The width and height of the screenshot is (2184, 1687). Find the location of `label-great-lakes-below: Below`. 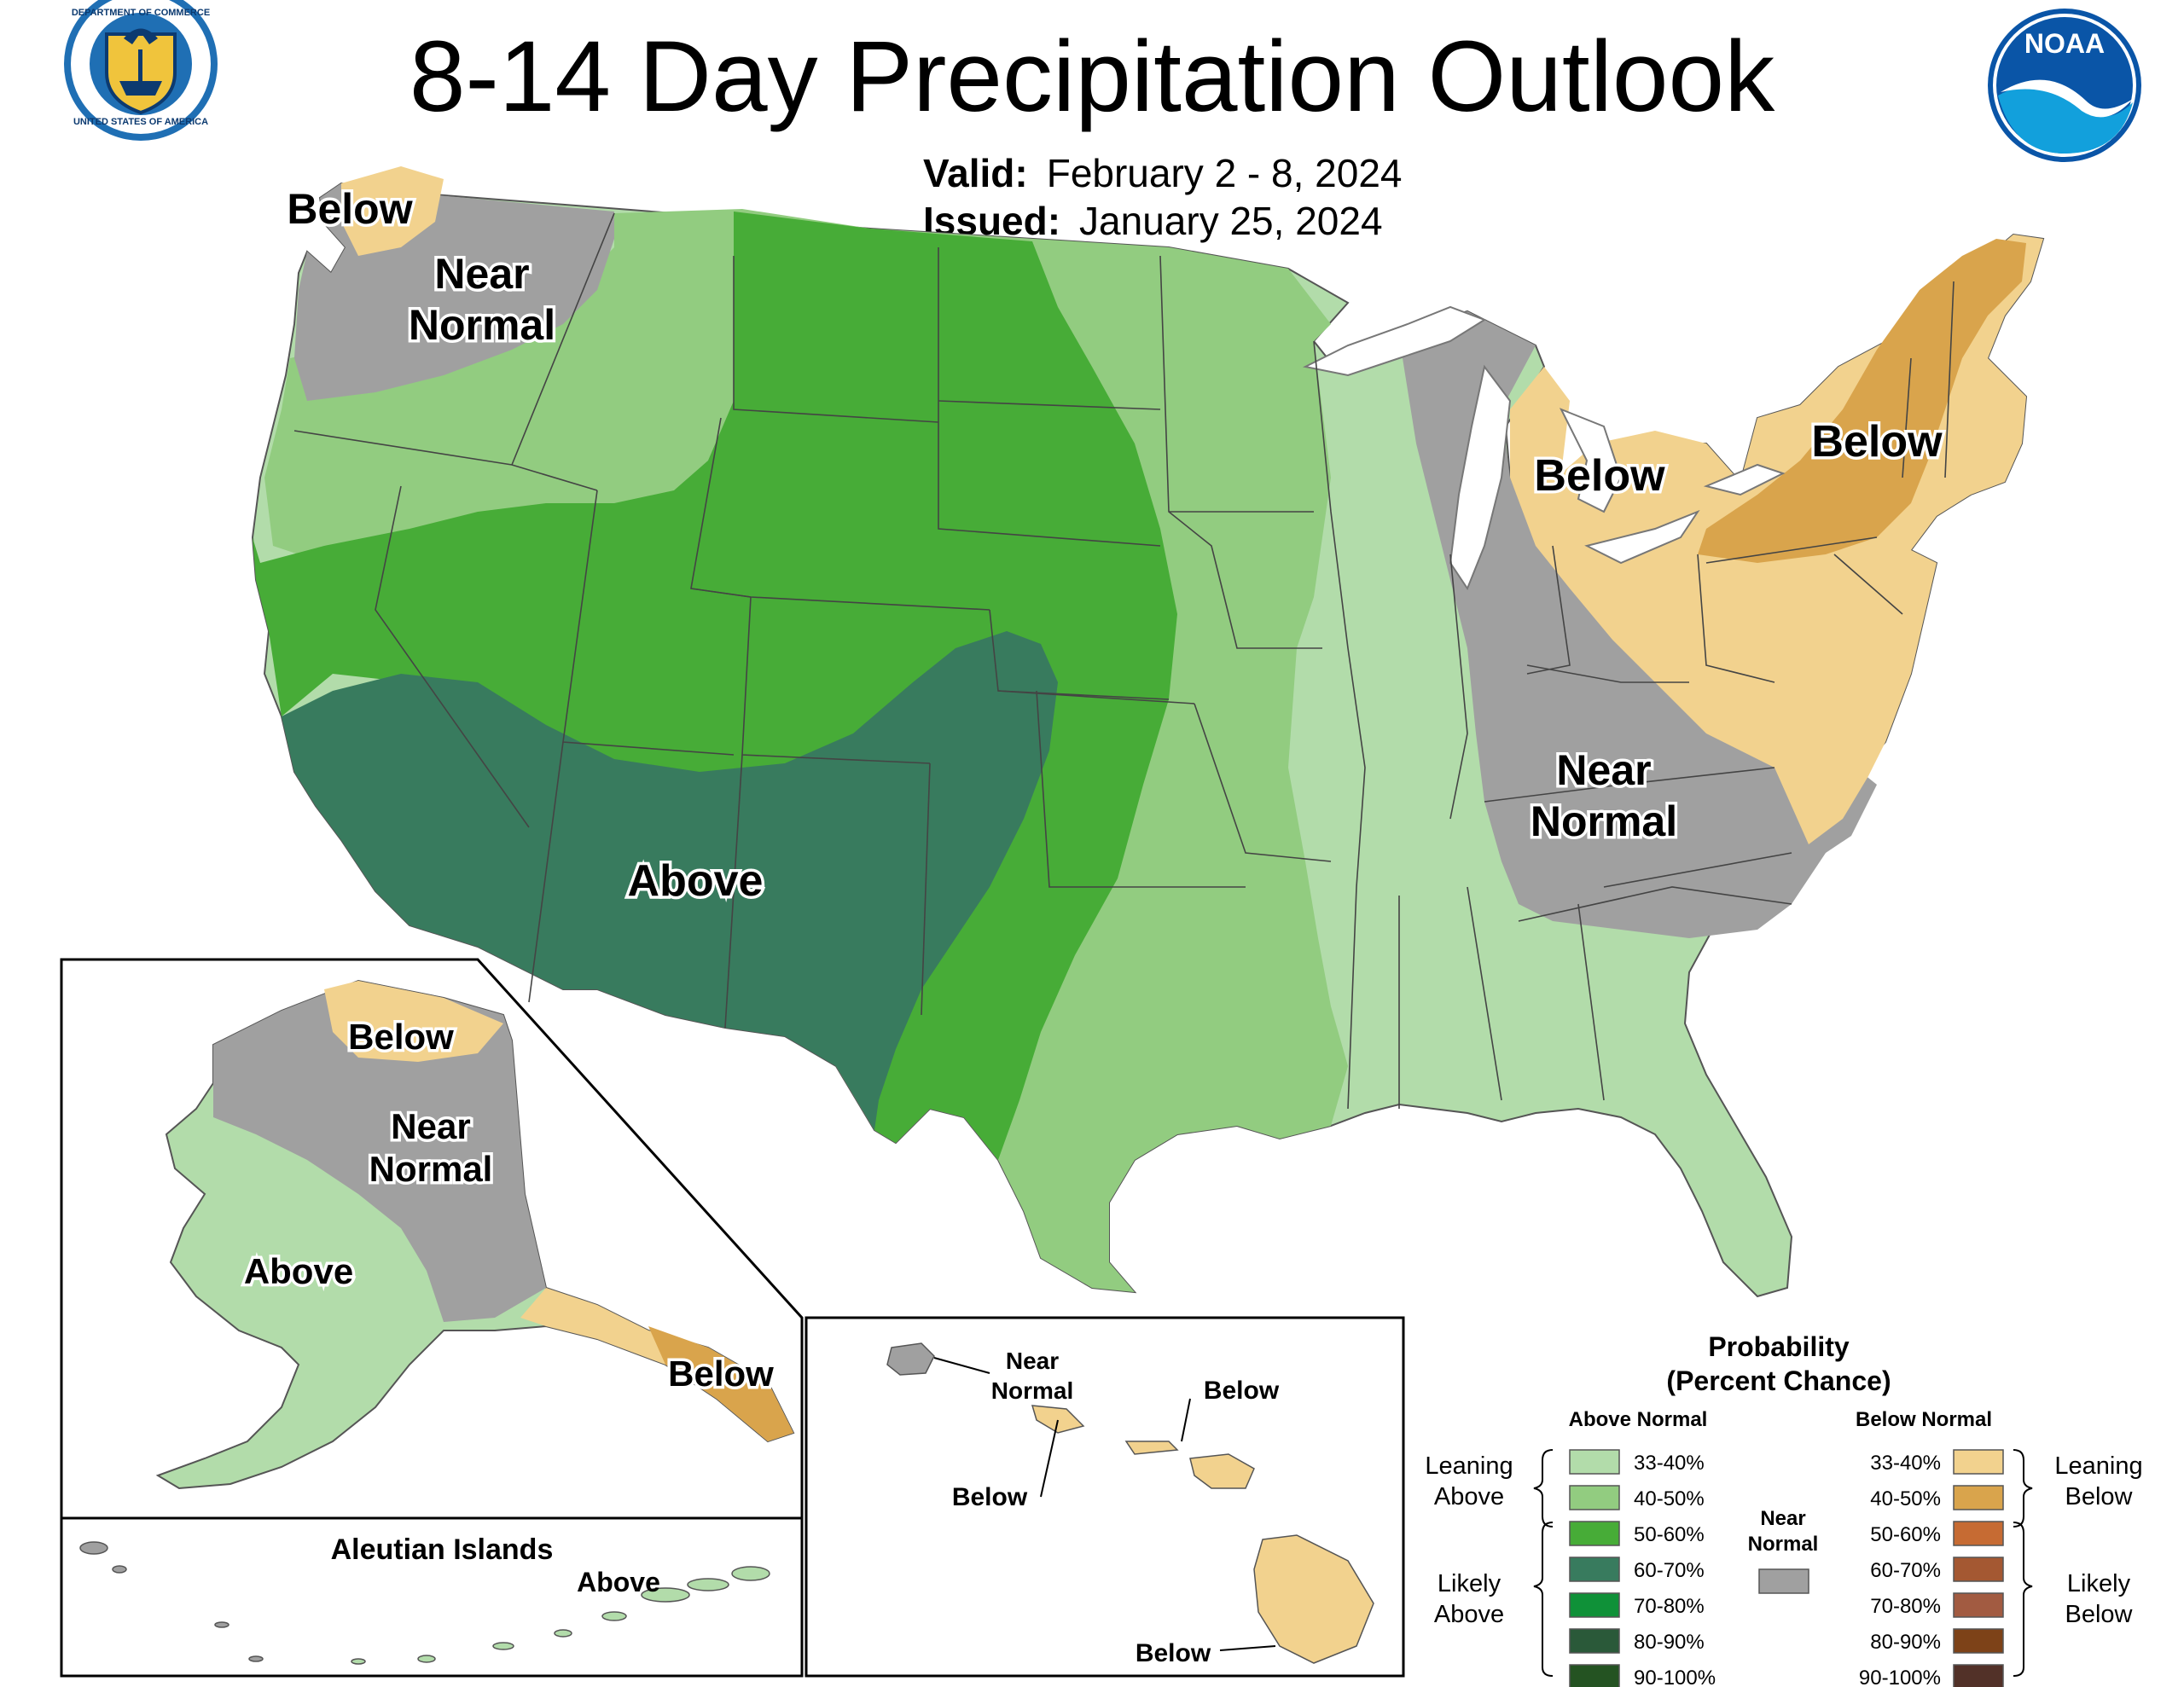

label-great-lakes-below: Below is located at coordinates (1599, 476).